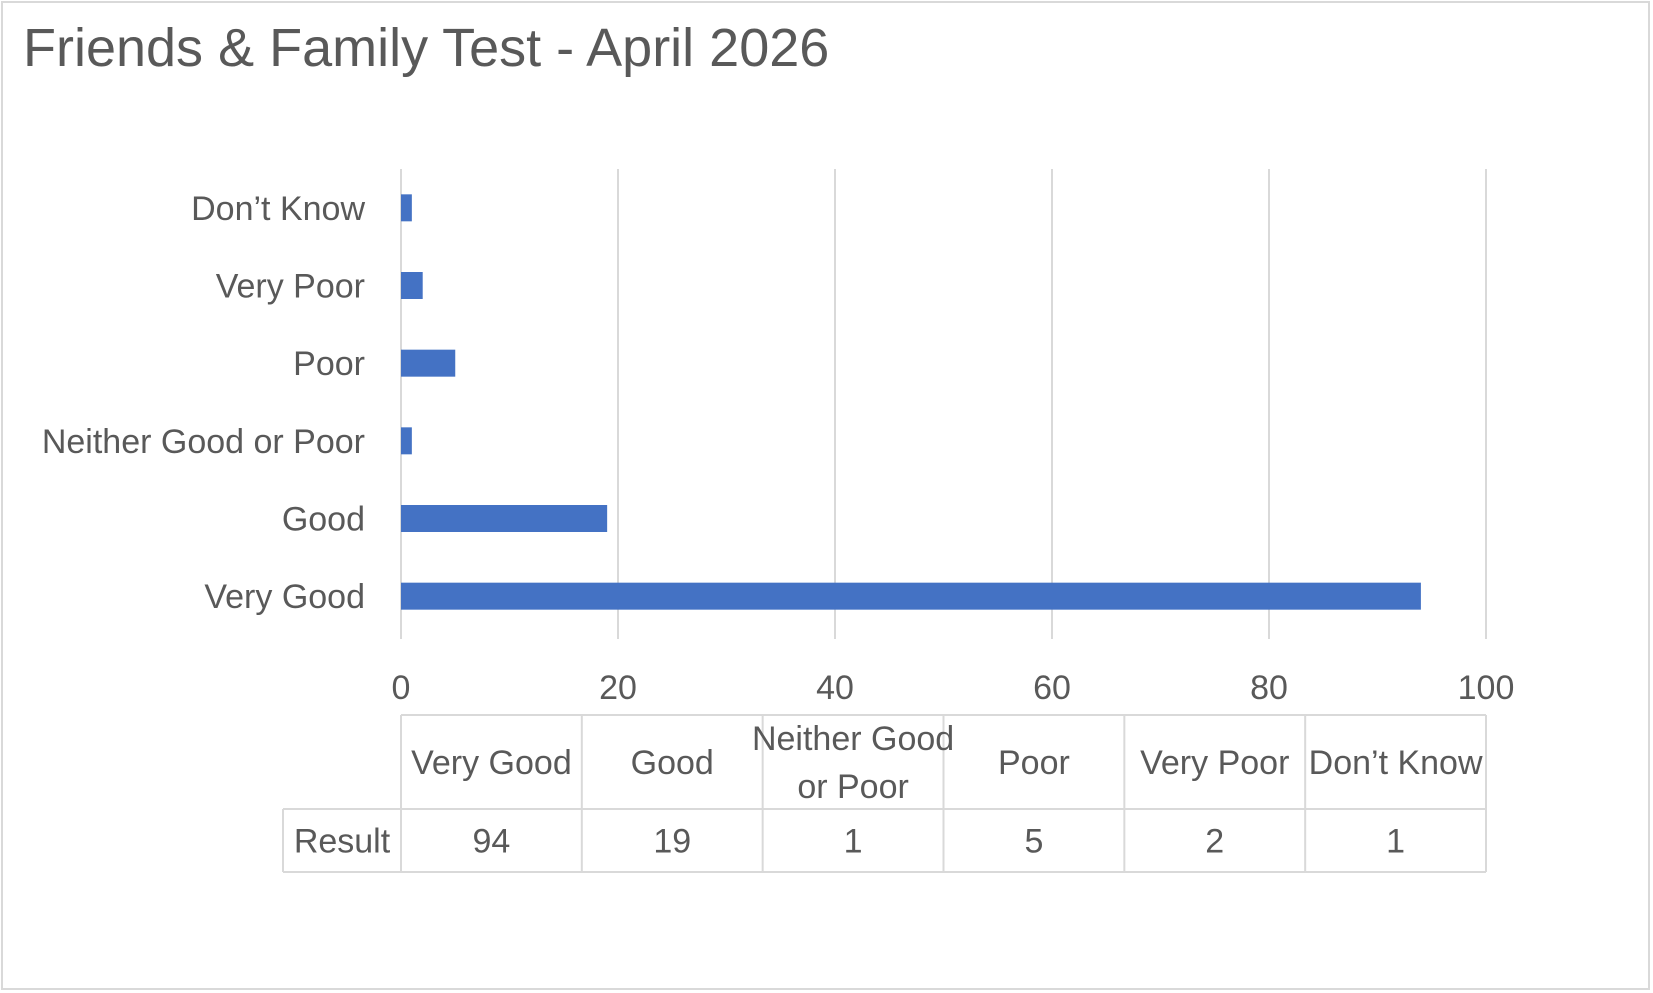  Describe the element at coordinates (1214, 842) in the screenshot. I see `table-value-cell: 2` at that location.